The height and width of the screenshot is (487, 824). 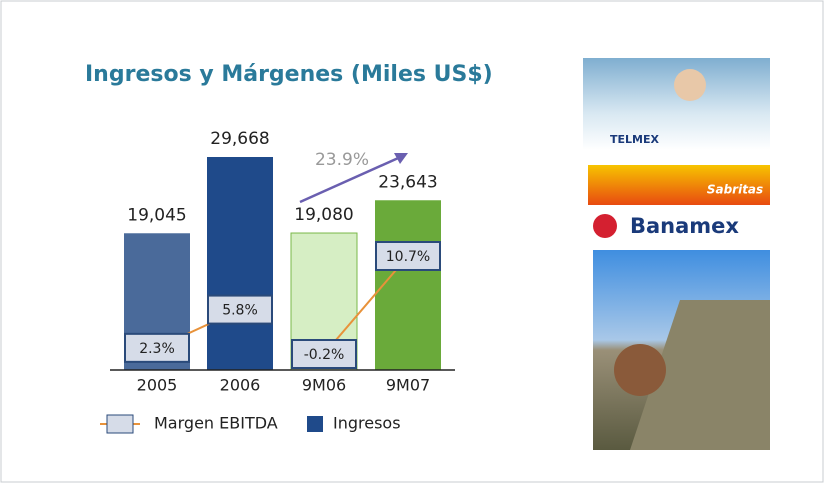 What do you see at coordinates (700, 375) in the screenshot?
I see `pyramid` at bounding box center [700, 375].